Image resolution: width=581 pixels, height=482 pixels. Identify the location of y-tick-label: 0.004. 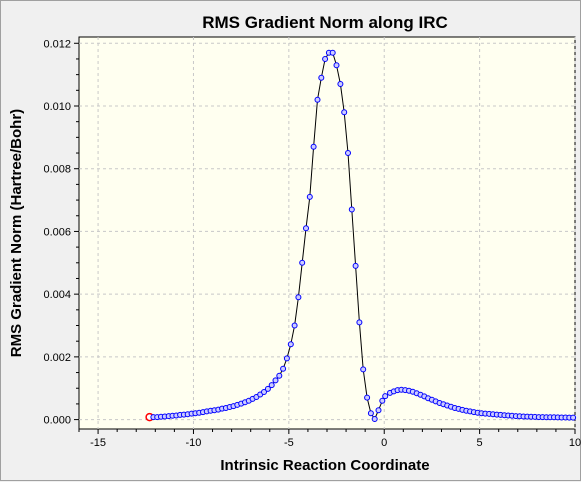
(57, 295).